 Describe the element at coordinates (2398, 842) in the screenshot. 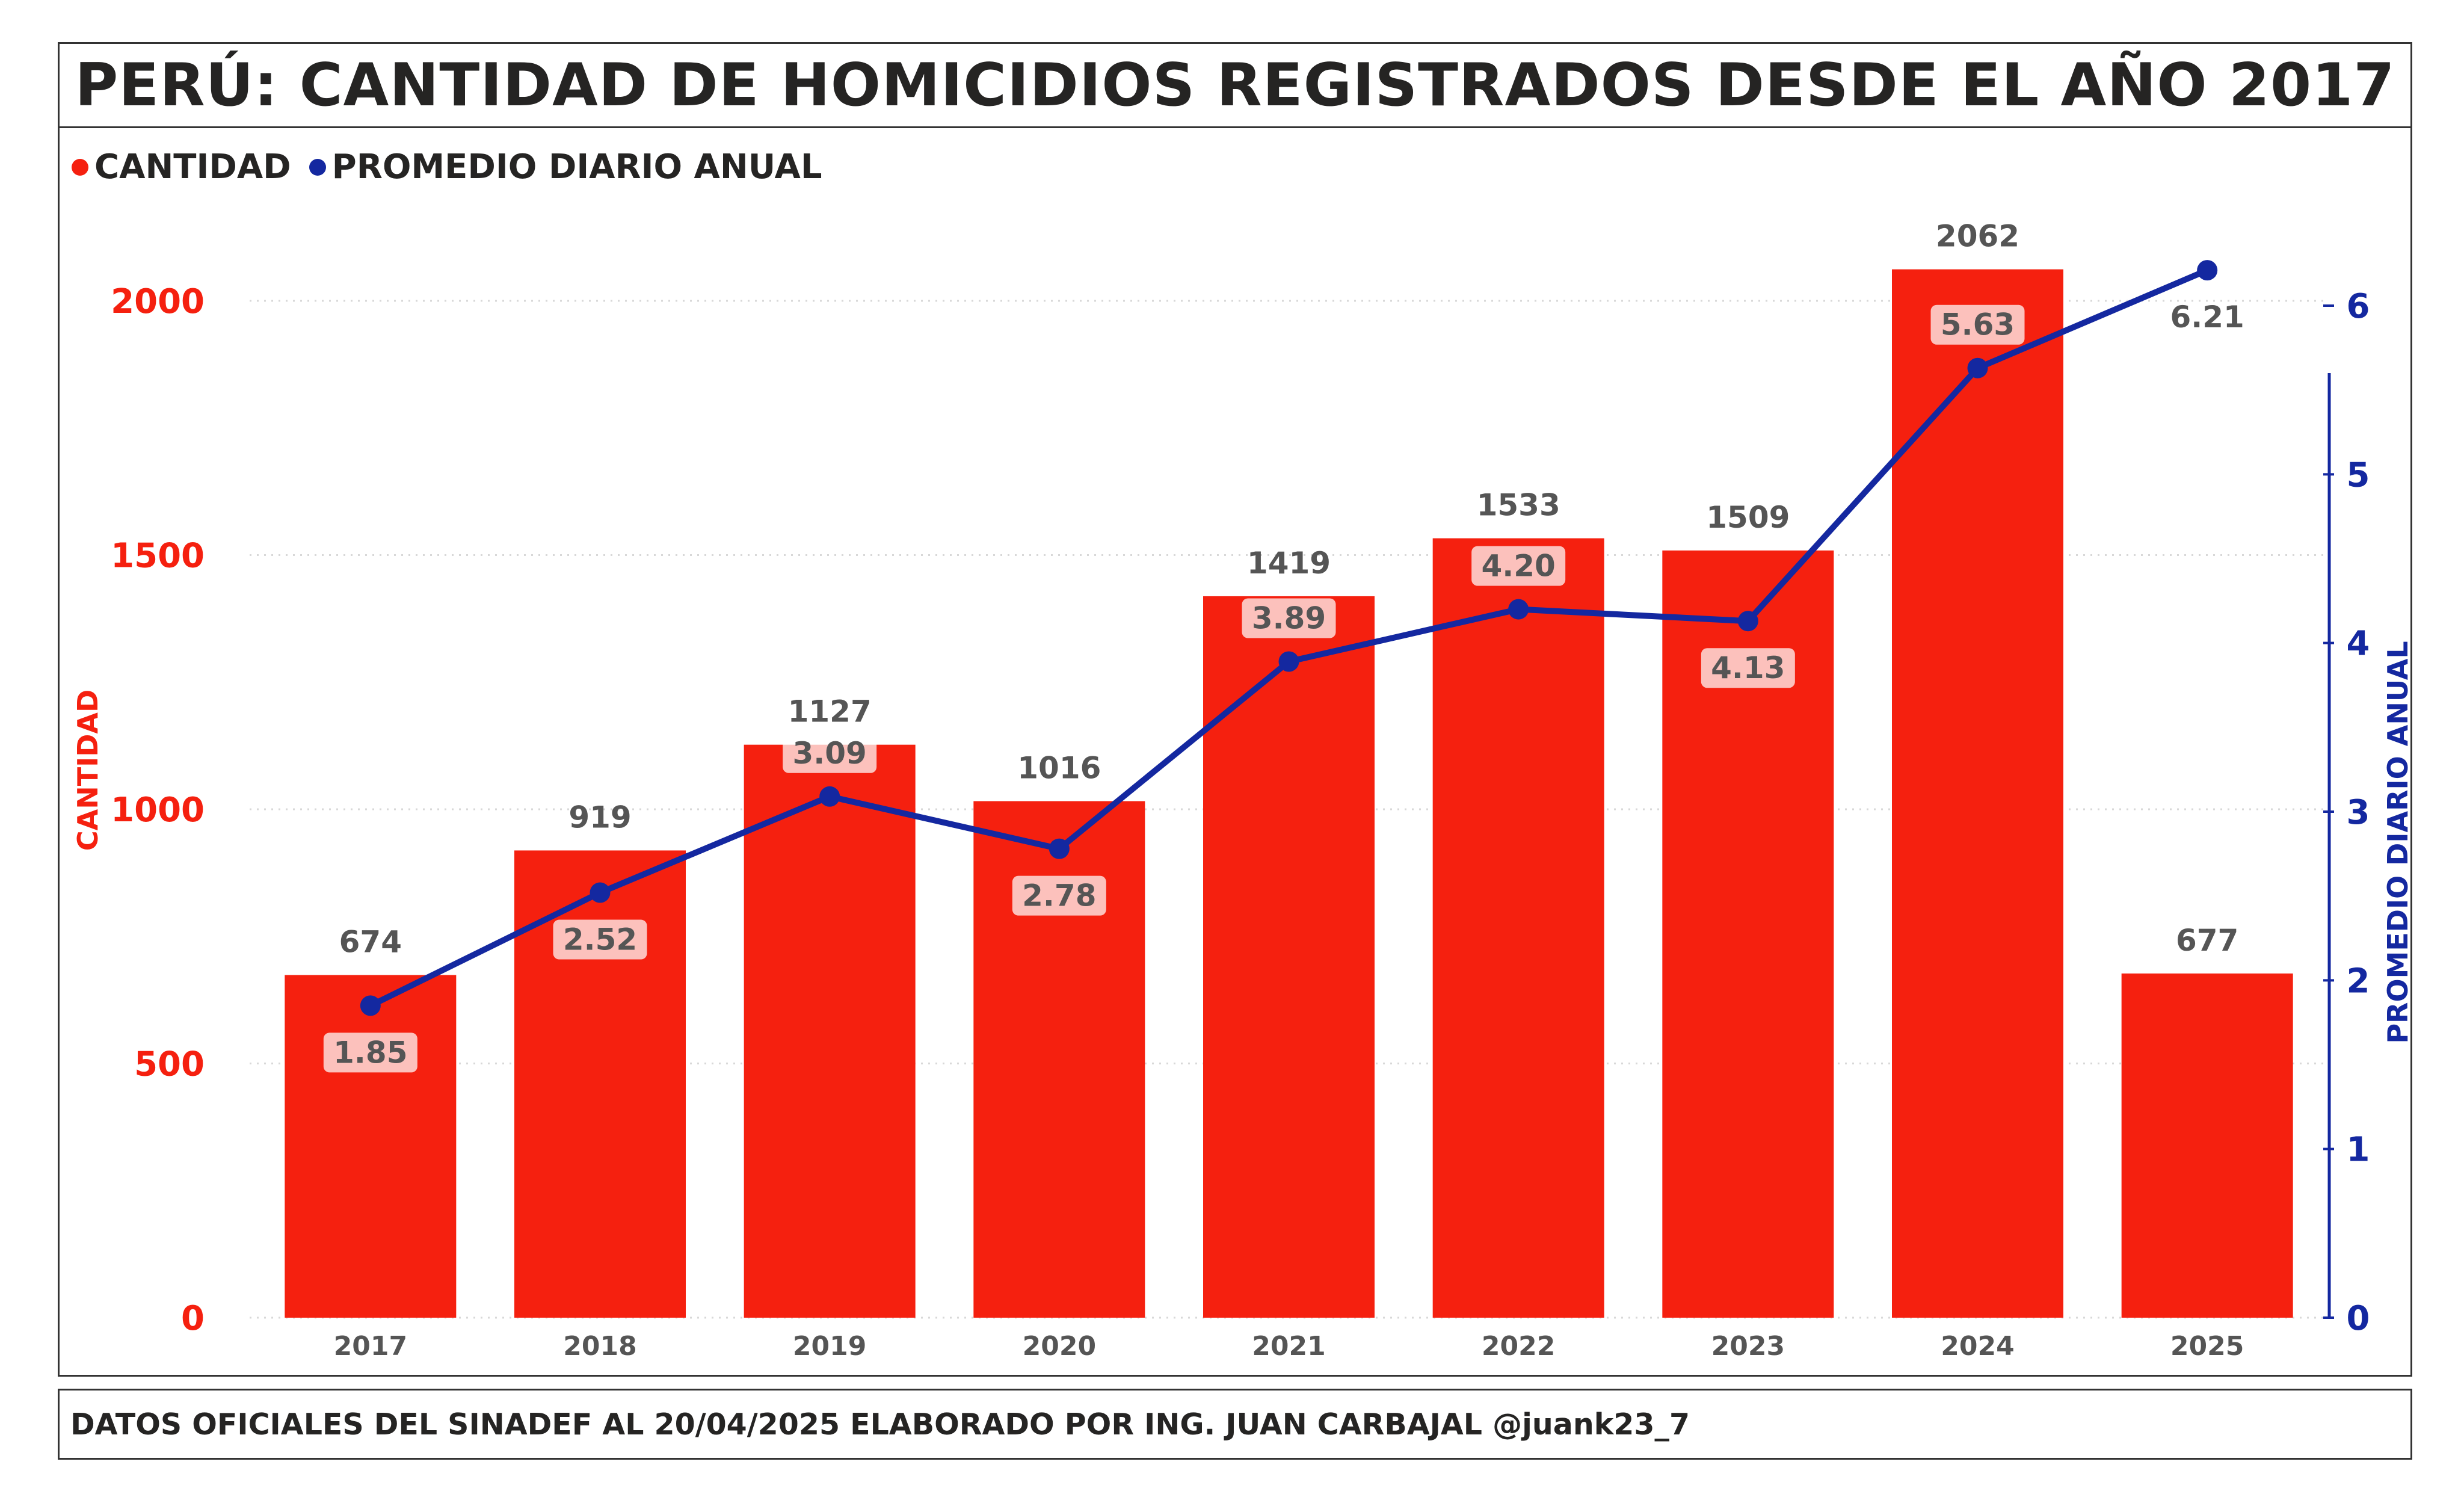

I see `y2-axis-title: PROMEDIO DIARIO ANUAL` at that location.